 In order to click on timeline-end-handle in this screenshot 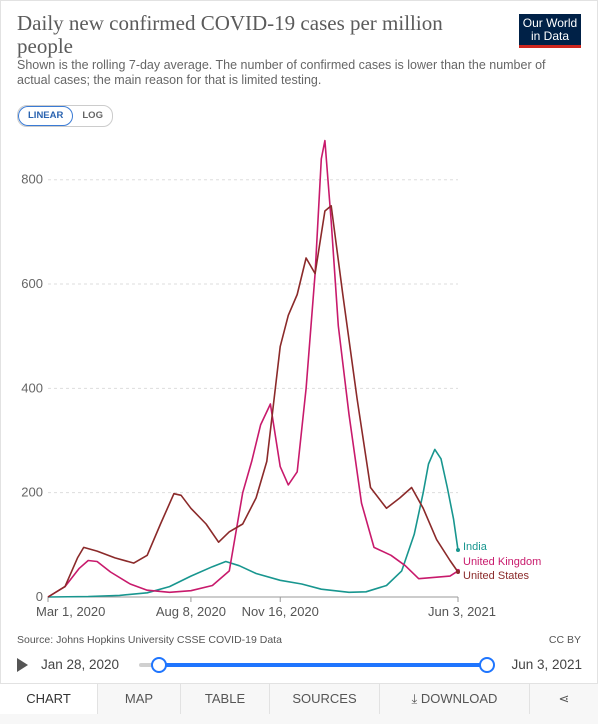, I will do `click(487, 665)`.